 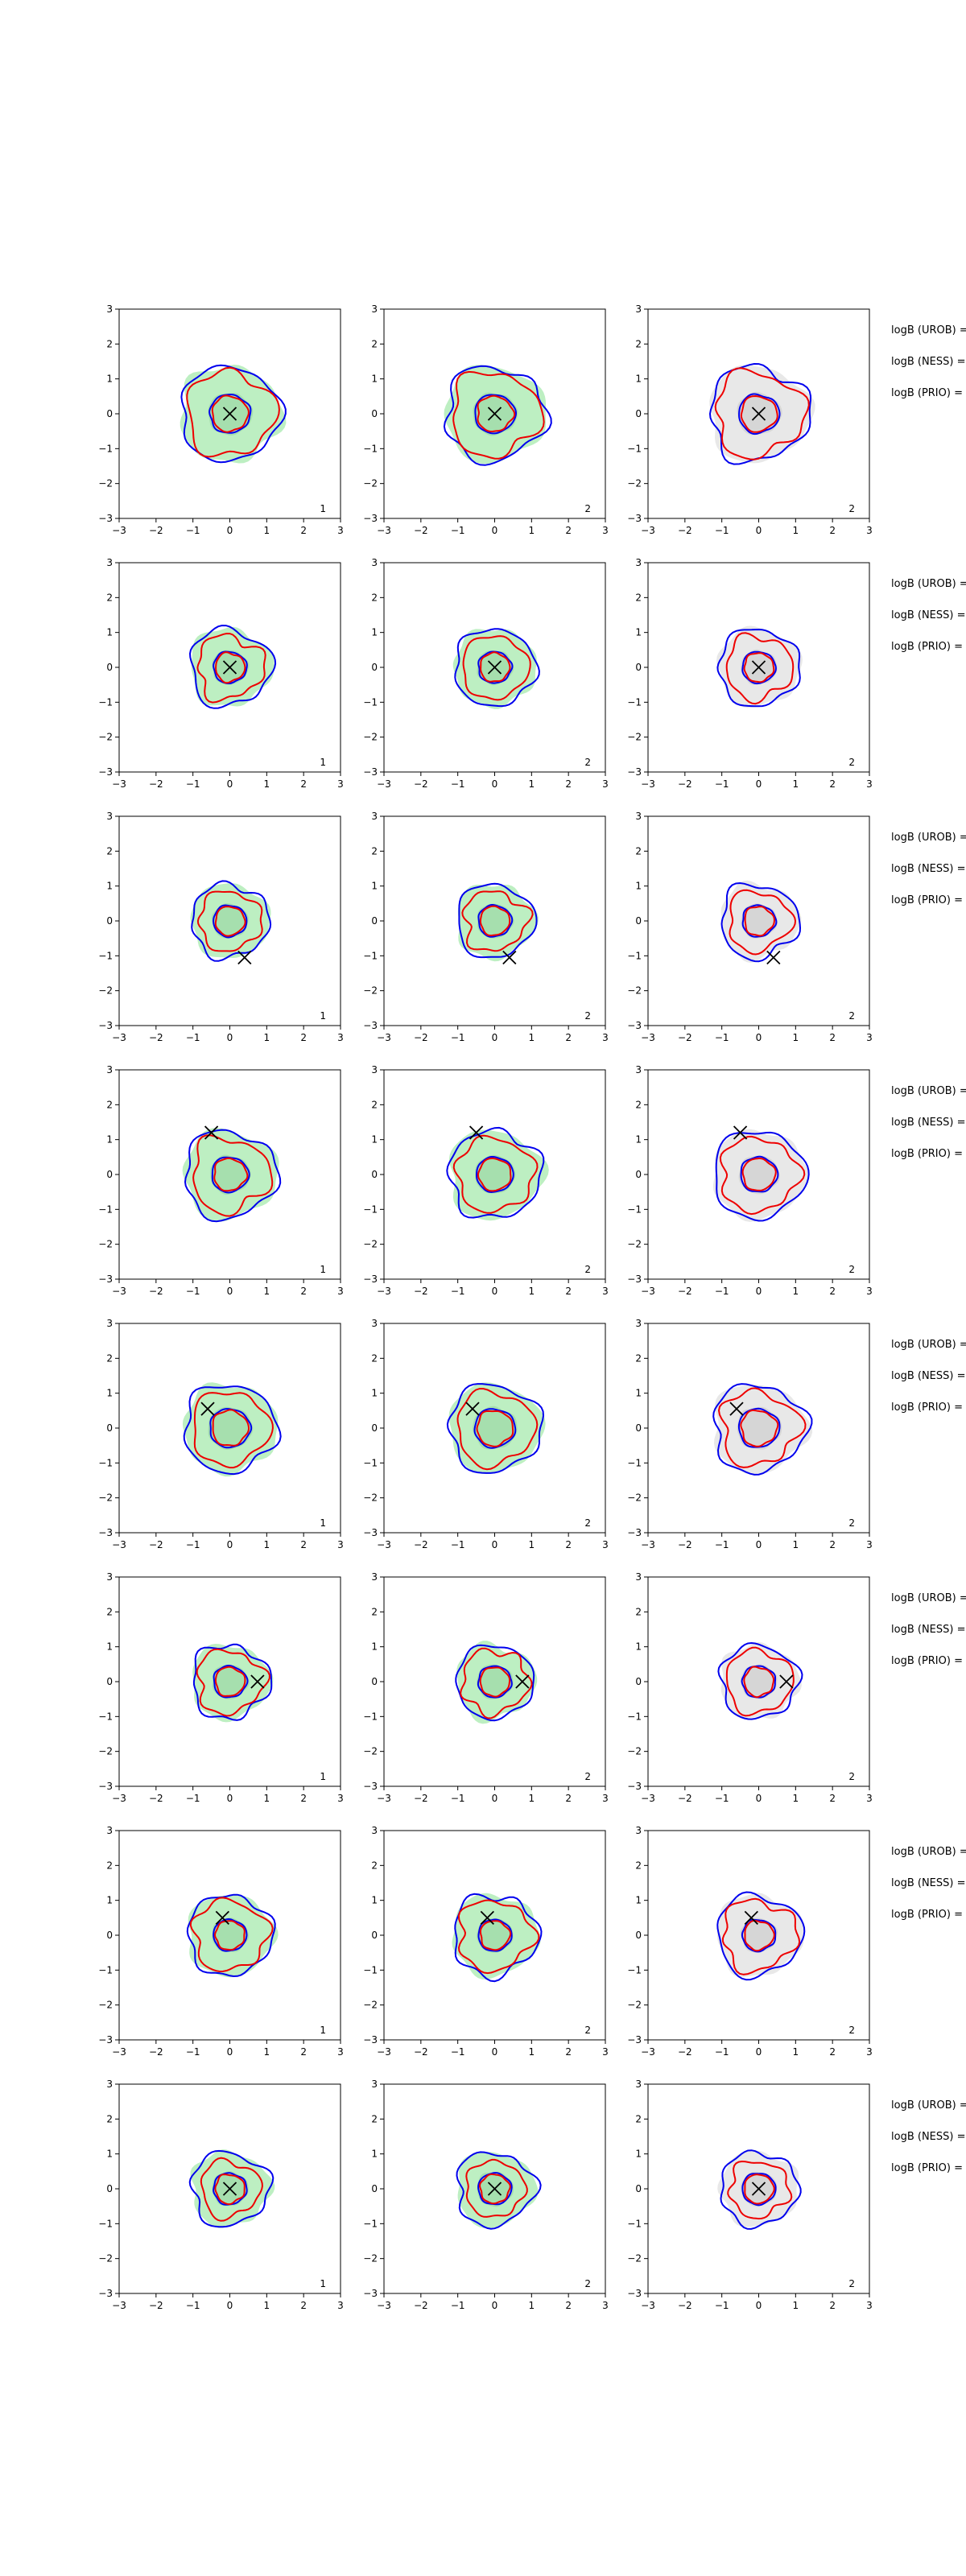 I want to click on logB-label: logB (UROB) =, so click(x=928, y=1091).